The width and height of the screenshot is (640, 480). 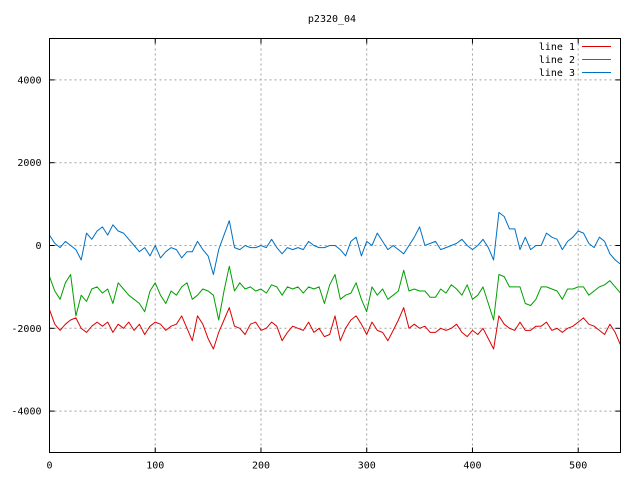 What do you see at coordinates (261, 466) in the screenshot?
I see `x-tick-label: 200` at bounding box center [261, 466].